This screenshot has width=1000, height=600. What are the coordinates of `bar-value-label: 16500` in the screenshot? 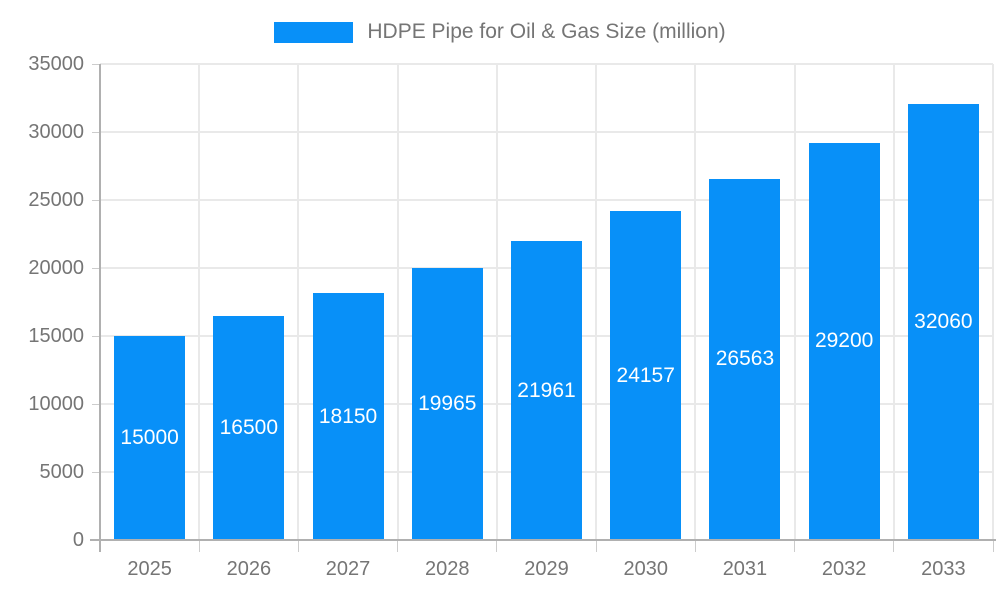 It's located at (249, 427).